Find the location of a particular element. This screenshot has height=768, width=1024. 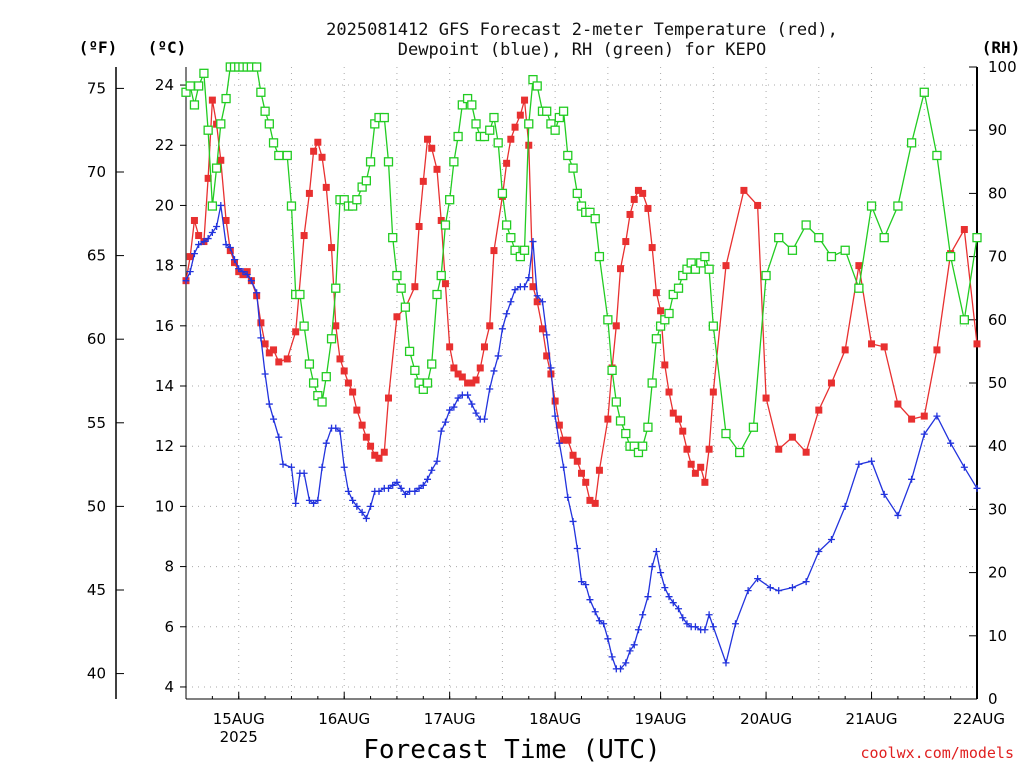

unit-label-rh: (RH) is located at coordinates (1001, 47).